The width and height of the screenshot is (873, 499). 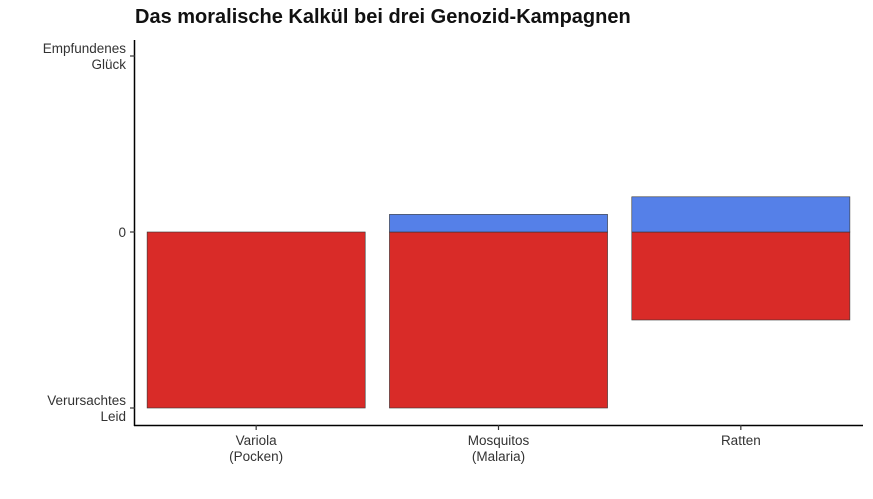 What do you see at coordinates (86, 400) in the screenshot?
I see `y-tick-label-2-0: Verursachtes` at bounding box center [86, 400].